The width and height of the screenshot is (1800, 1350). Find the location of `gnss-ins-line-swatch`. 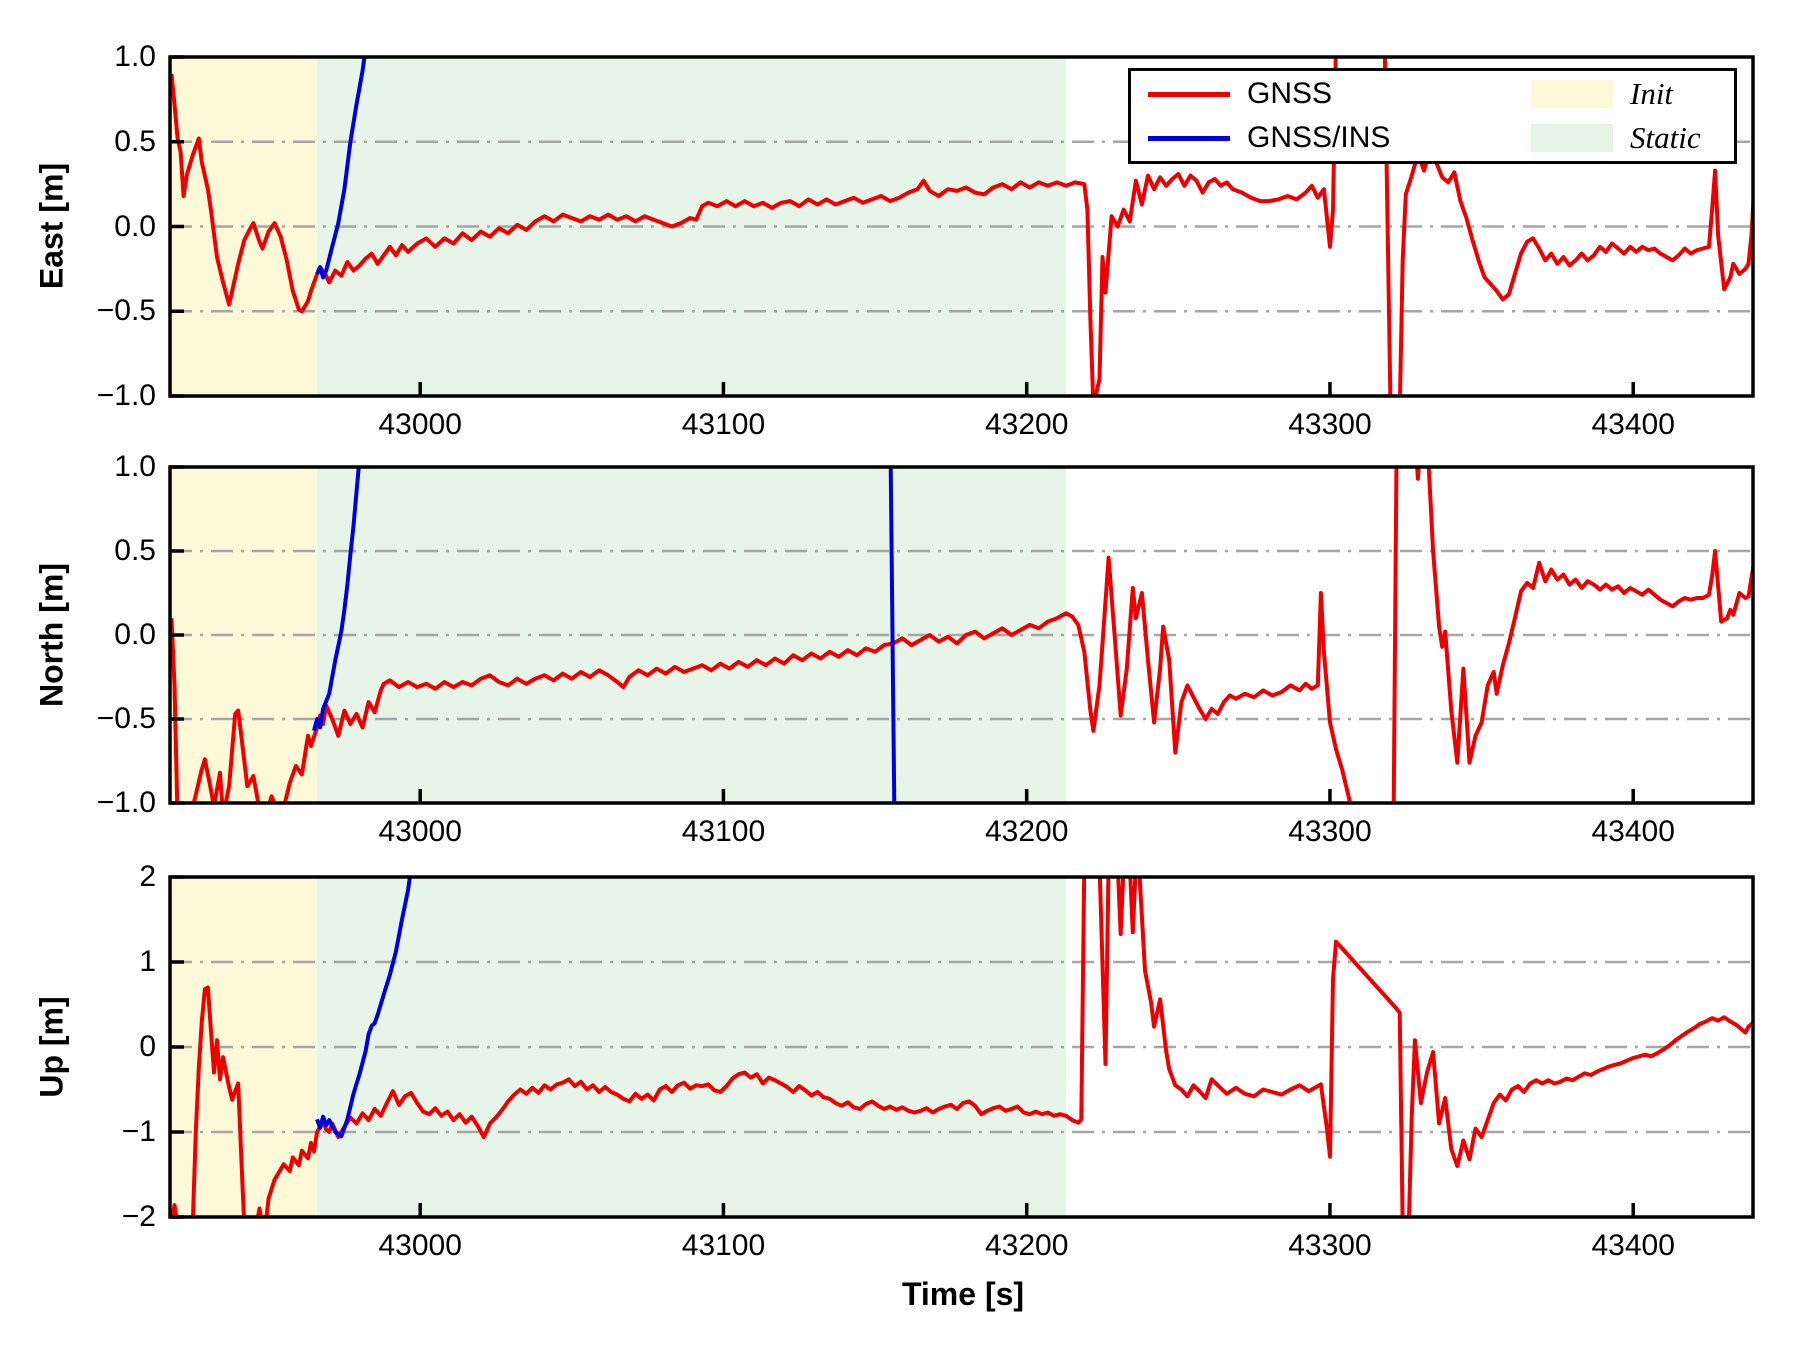

gnss-ins-line-swatch is located at coordinates (1189, 138).